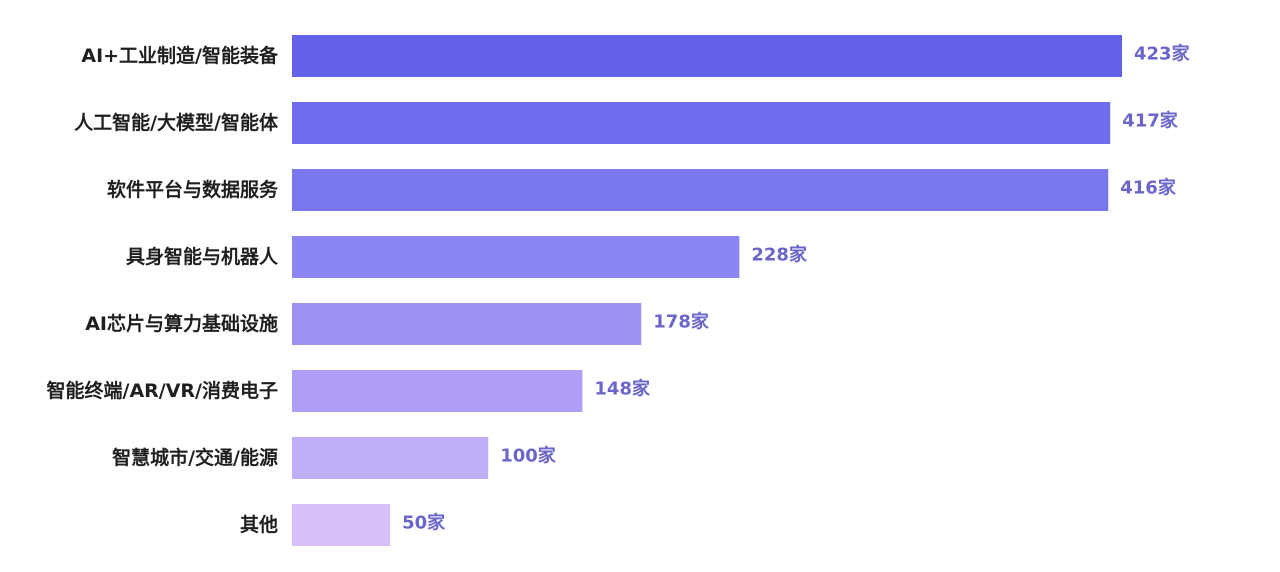  Describe the element at coordinates (779, 255) in the screenshot. I see `value-label: 228家` at that location.